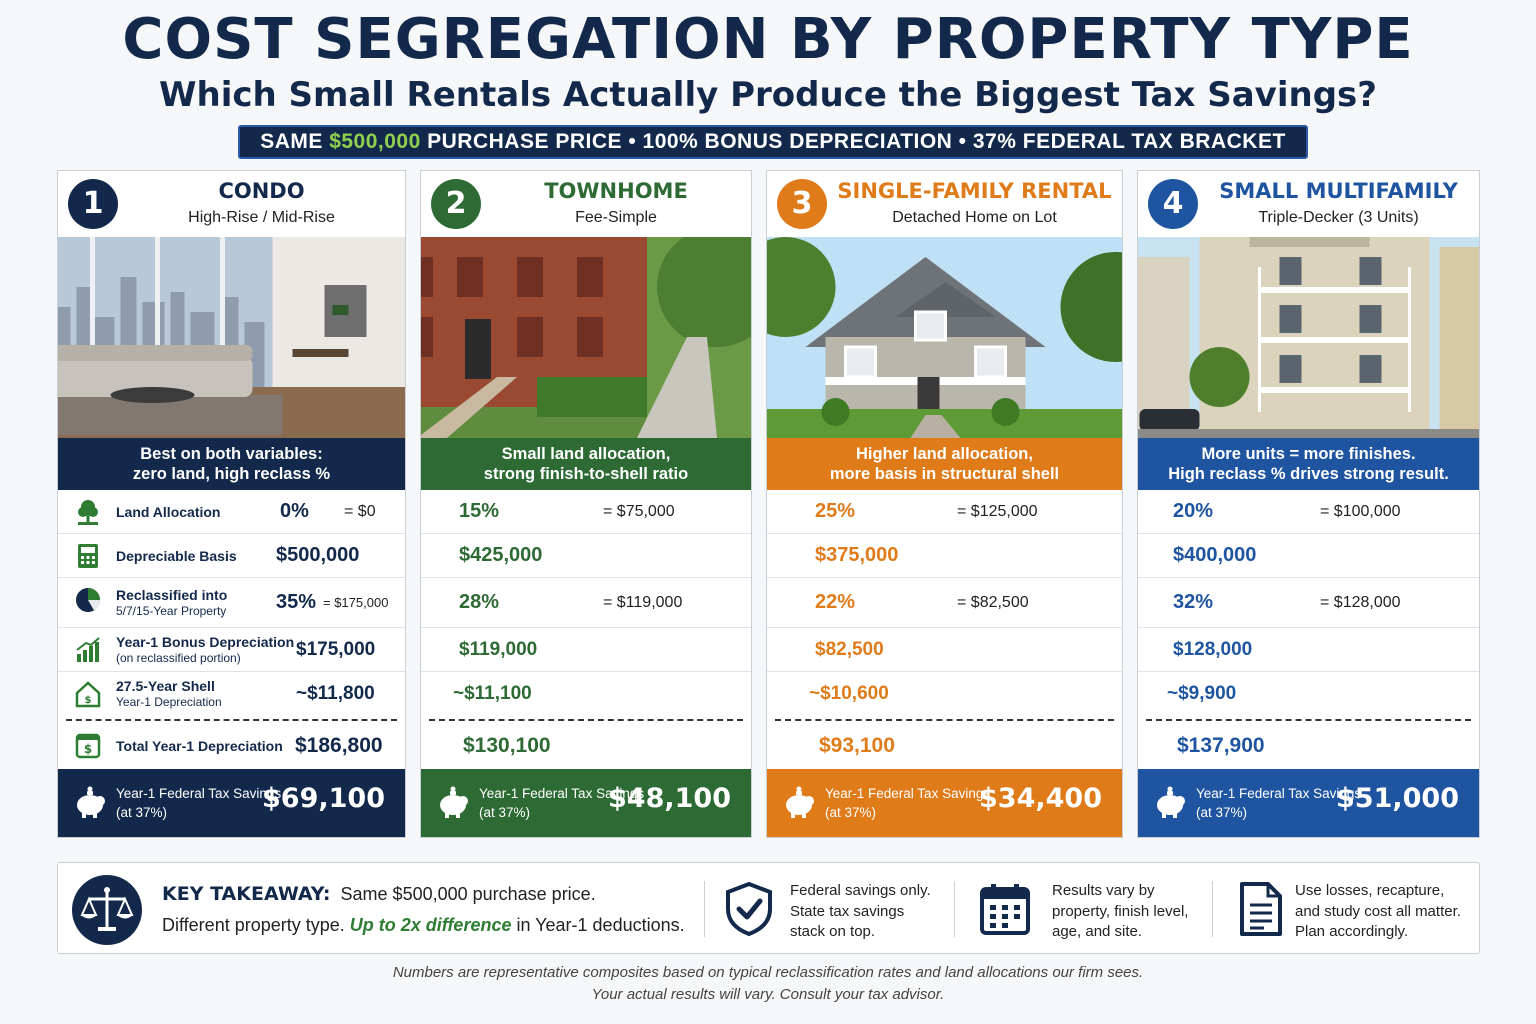 Image resolution: width=1536 pixels, height=1024 pixels. Describe the element at coordinates (857, 745) in the screenshot. I see `total-value: $93,100` at that location.